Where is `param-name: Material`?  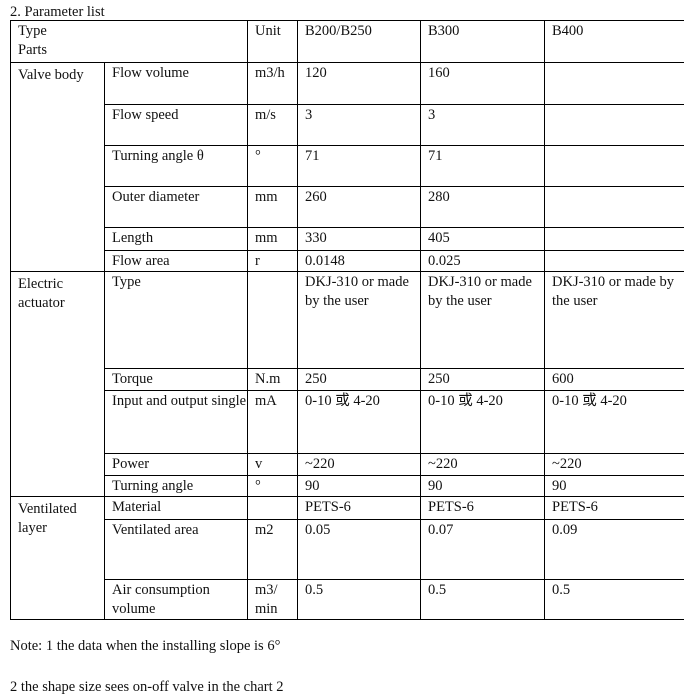 param-name: Material is located at coordinates (176, 508).